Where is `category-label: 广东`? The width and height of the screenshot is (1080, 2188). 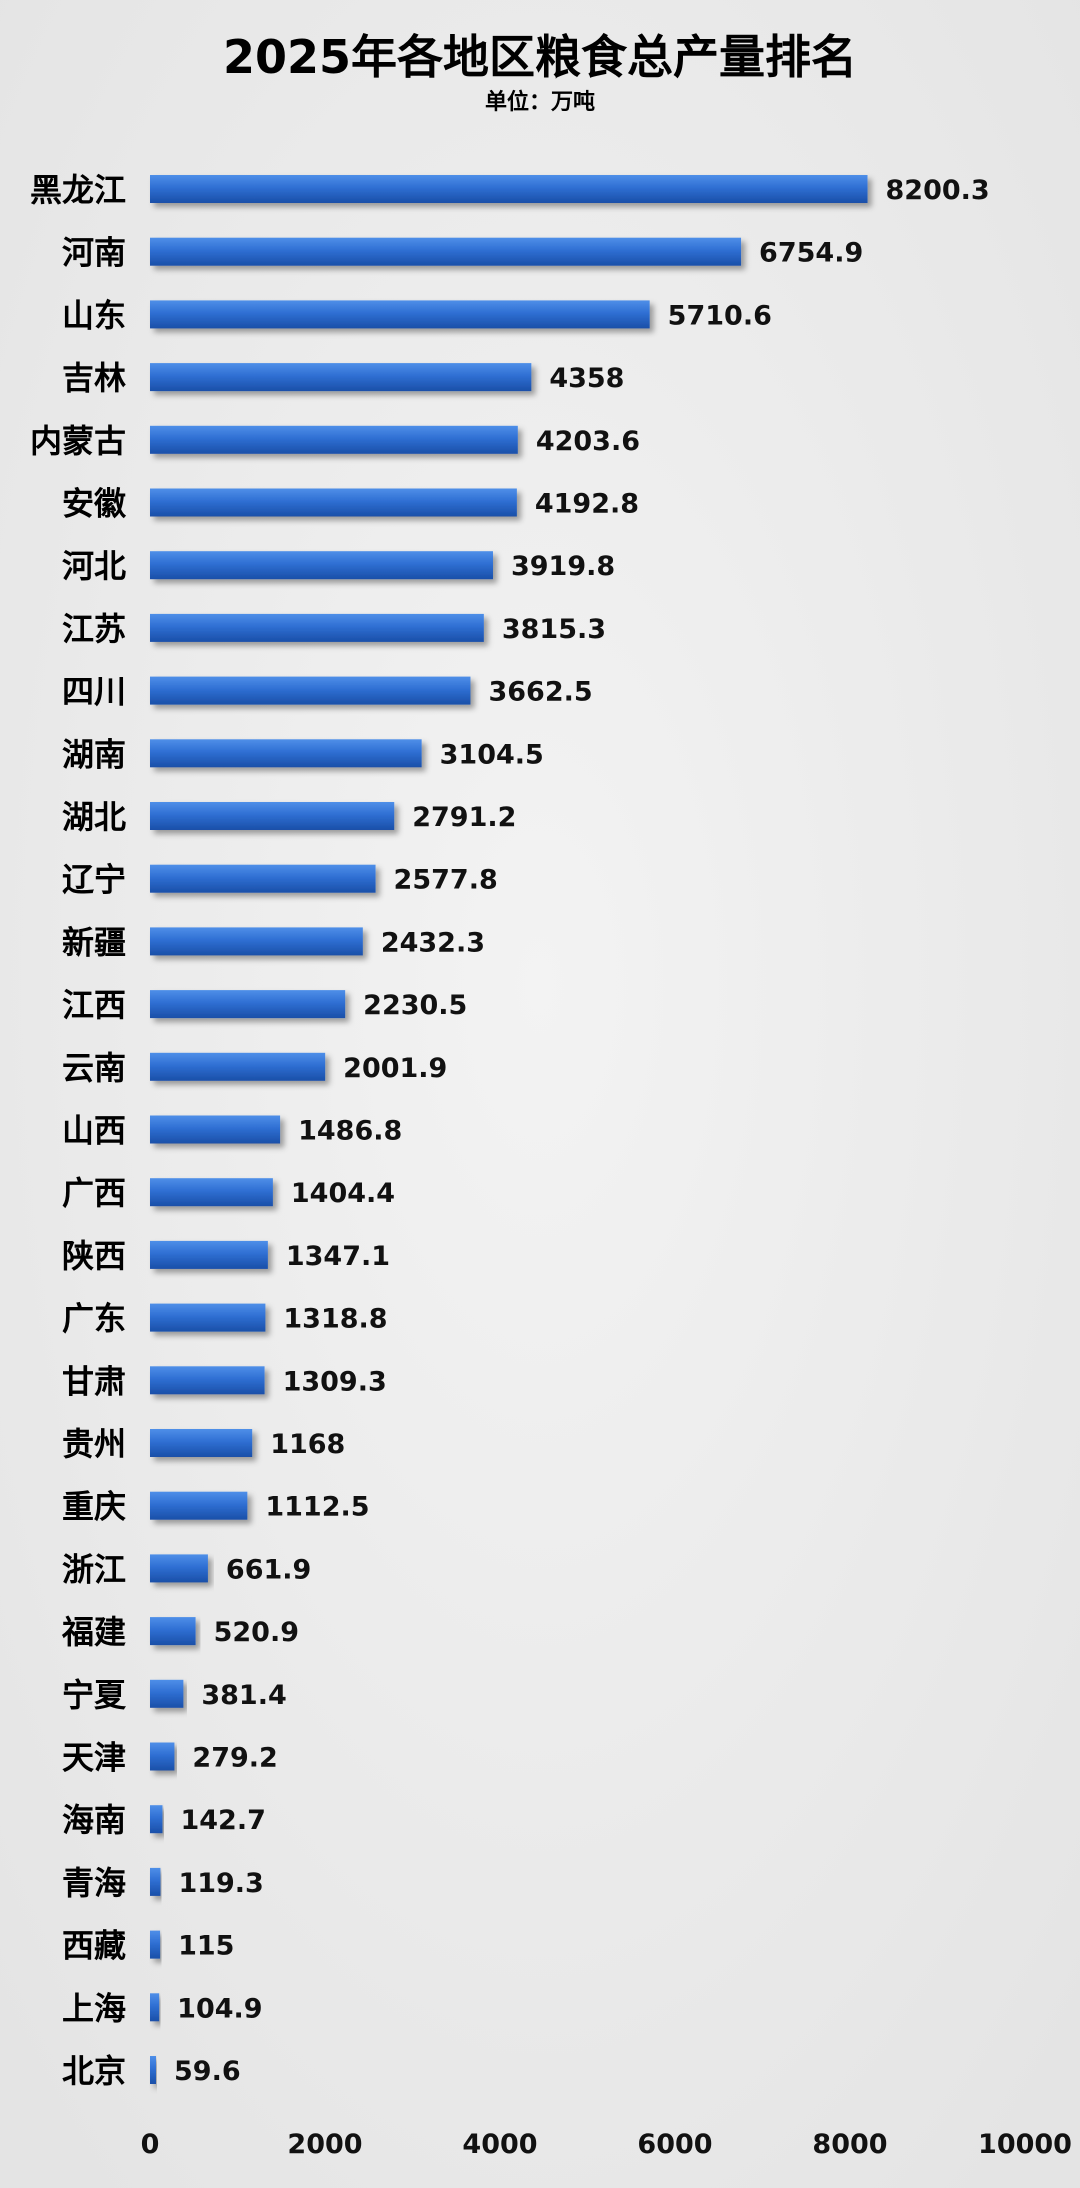 category-label: 广东 is located at coordinates (94, 1319).